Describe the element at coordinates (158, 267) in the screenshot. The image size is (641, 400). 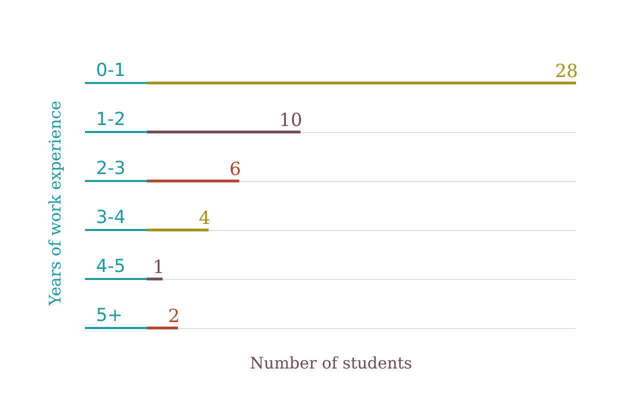
I see `data-label: 1` at that location.